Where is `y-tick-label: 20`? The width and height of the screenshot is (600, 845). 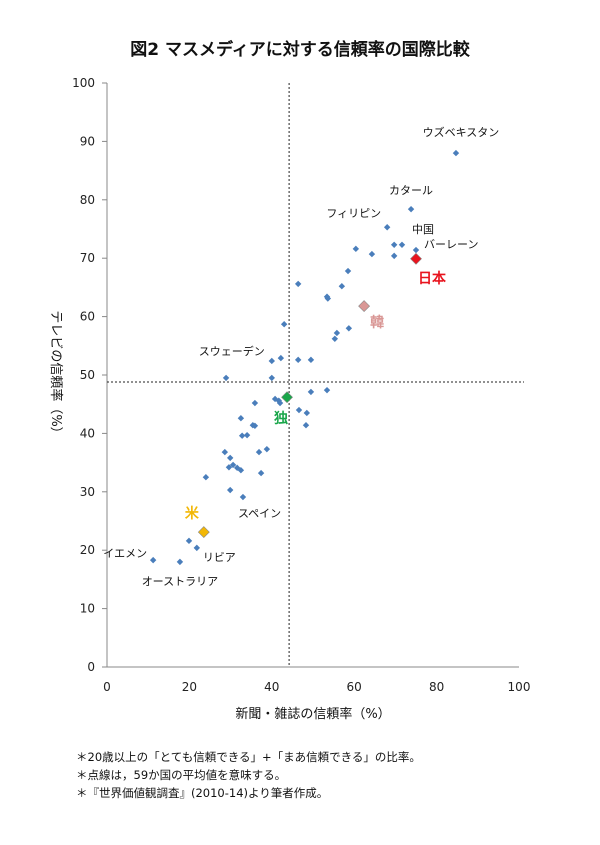
y-tick-label: 20 is located at coordinates (87, 550).